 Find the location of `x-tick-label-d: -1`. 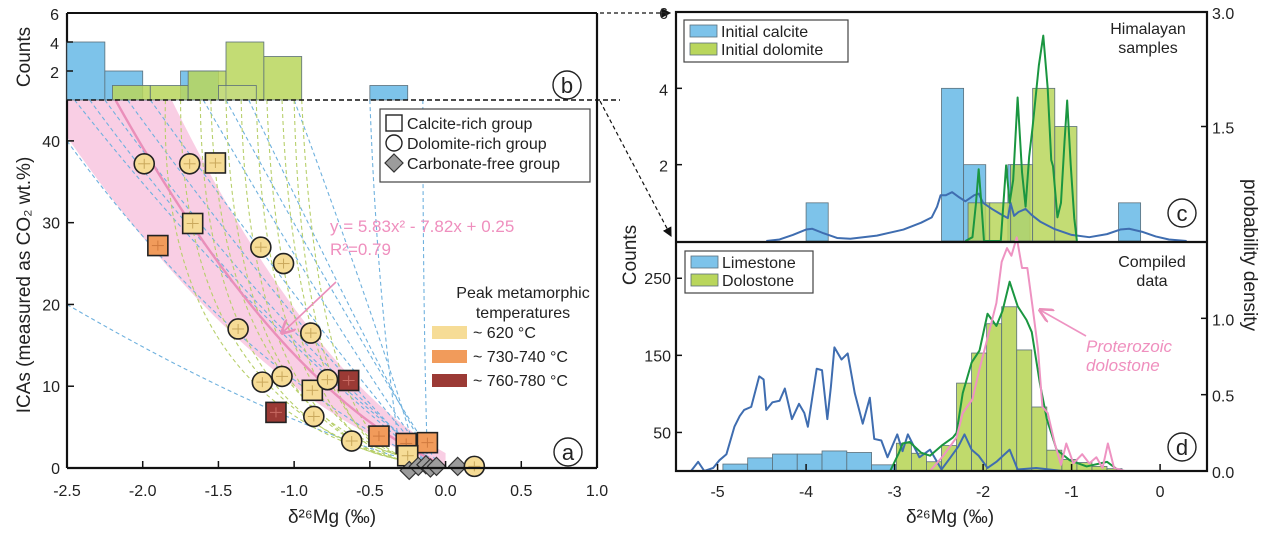

x-tick-label-d: -1 is located at coordinates (1071, 492).